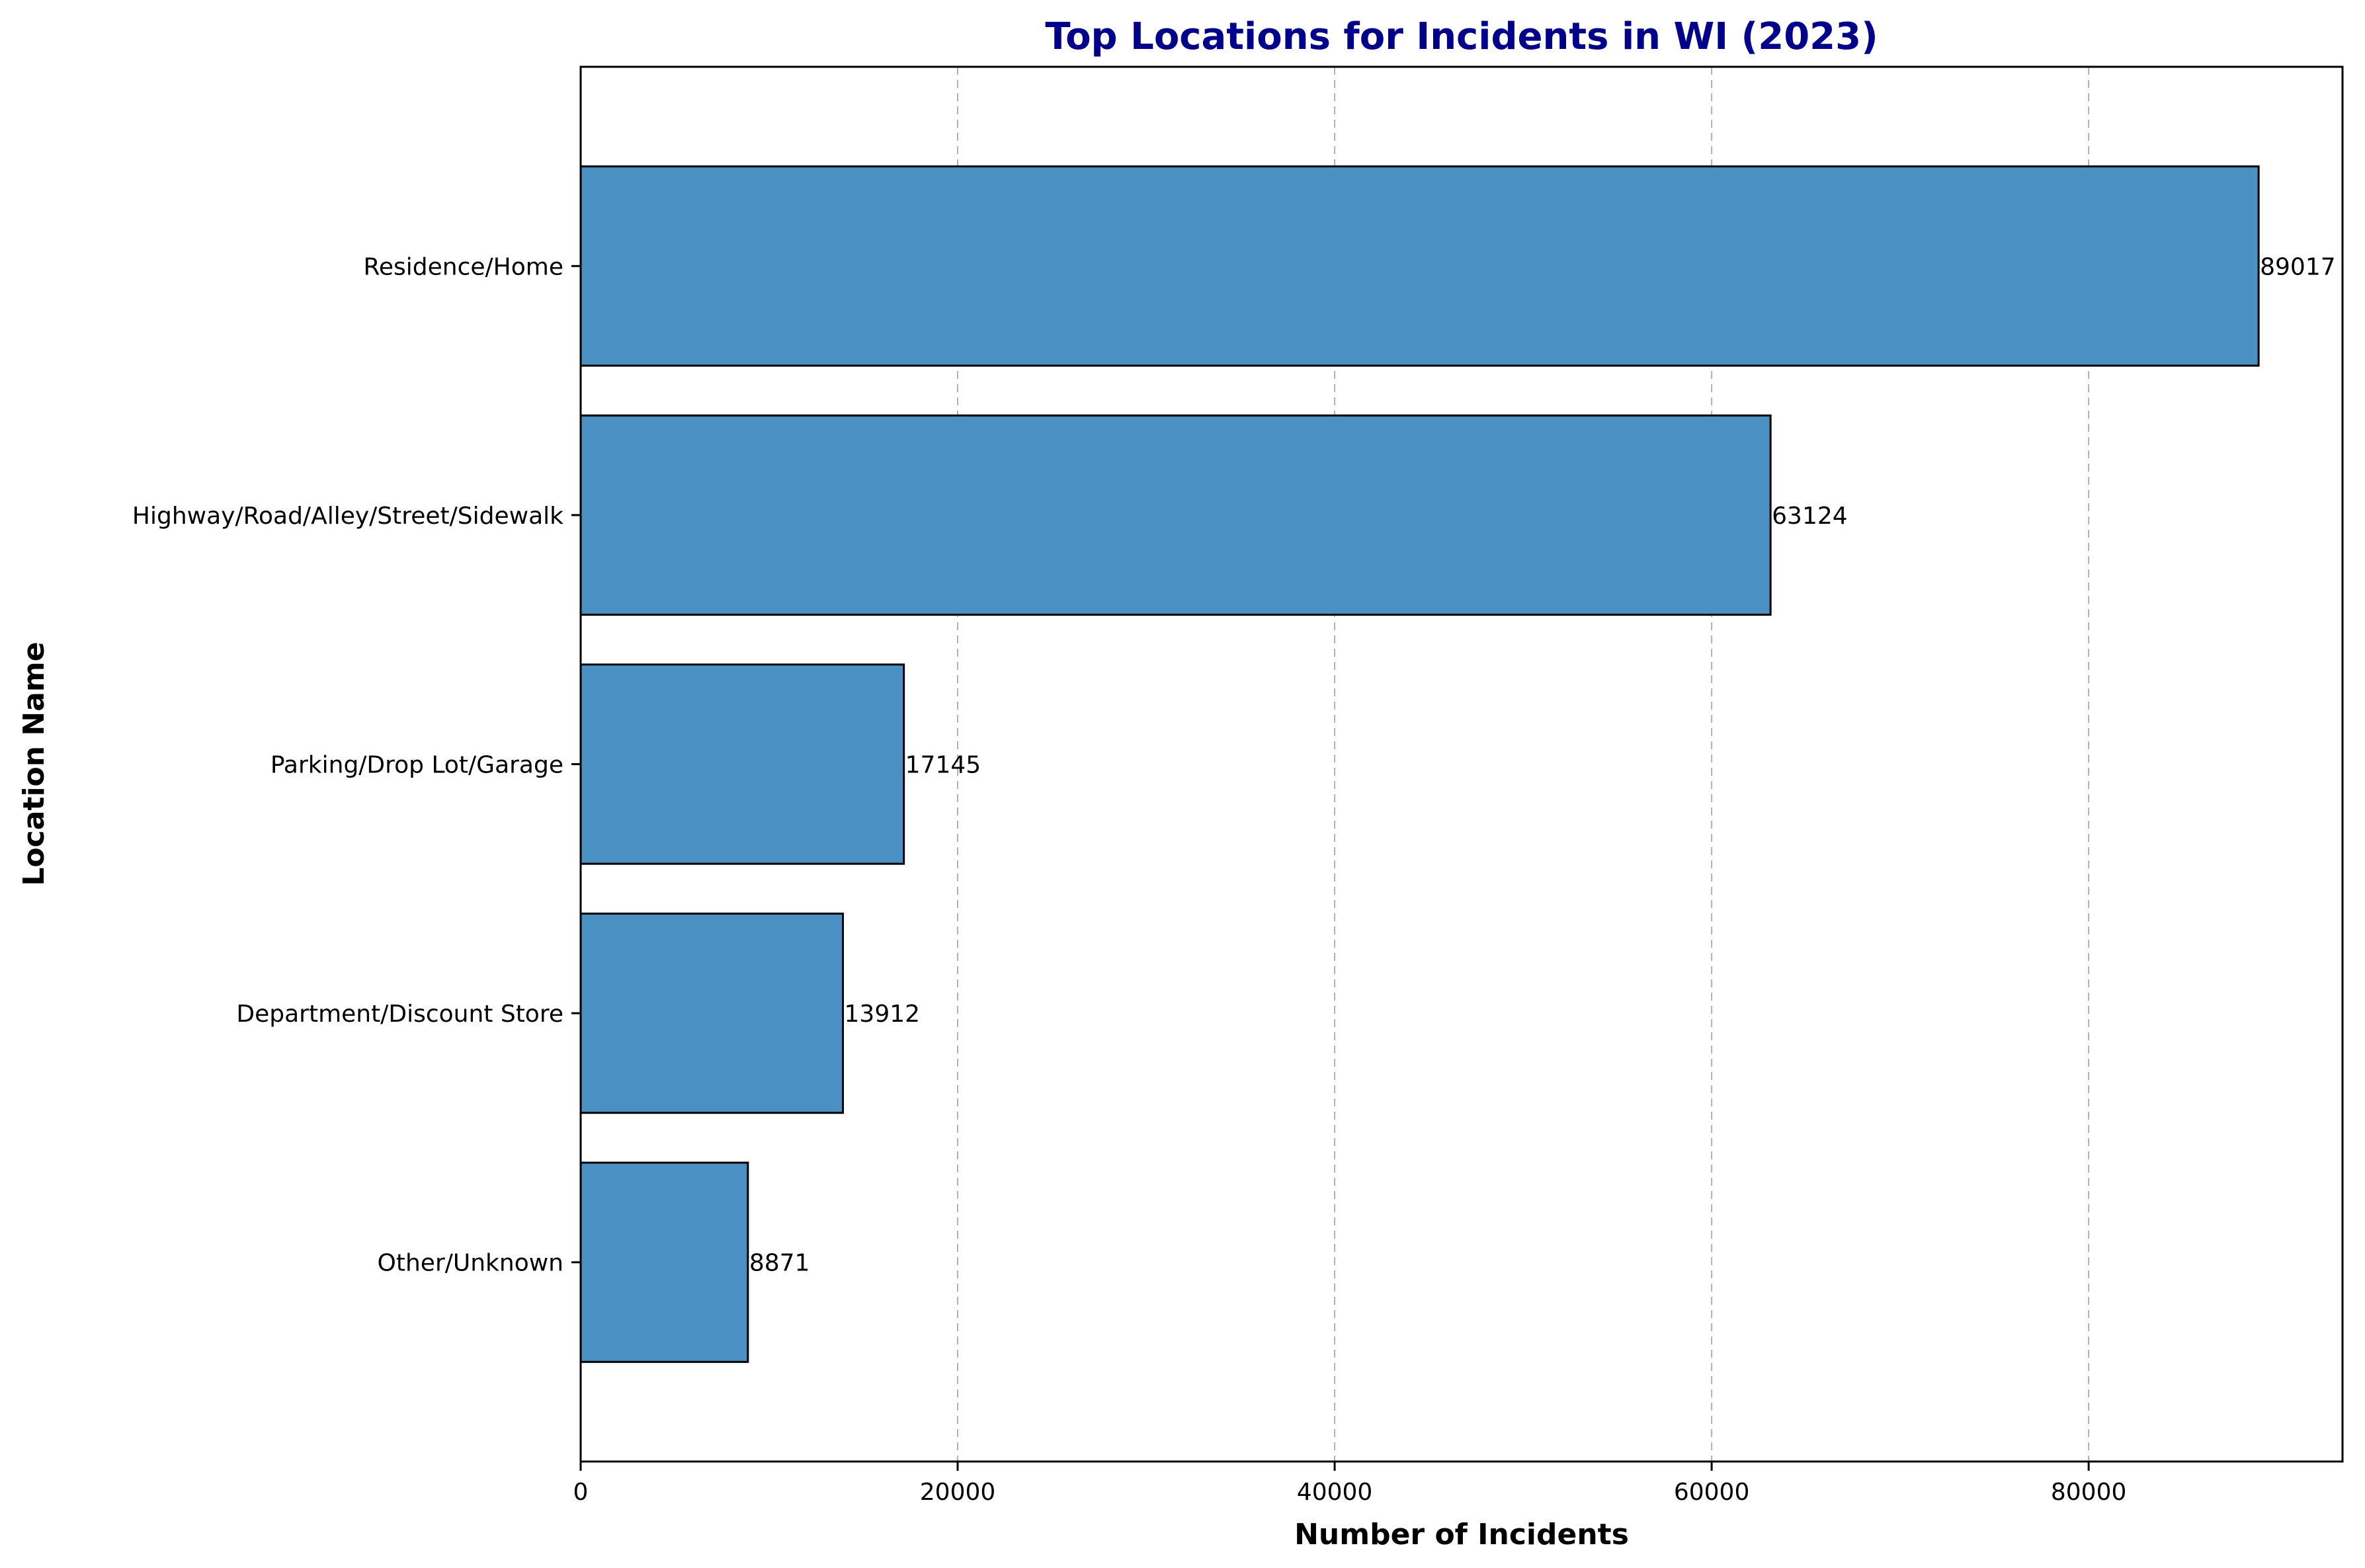 This screenshot has width=2365, height=1568. What do you see at coordinates (1712, 1492) in the screenshot?
I see `x-tick-label-60000: 60000` at bounding box center [1712, 1492].